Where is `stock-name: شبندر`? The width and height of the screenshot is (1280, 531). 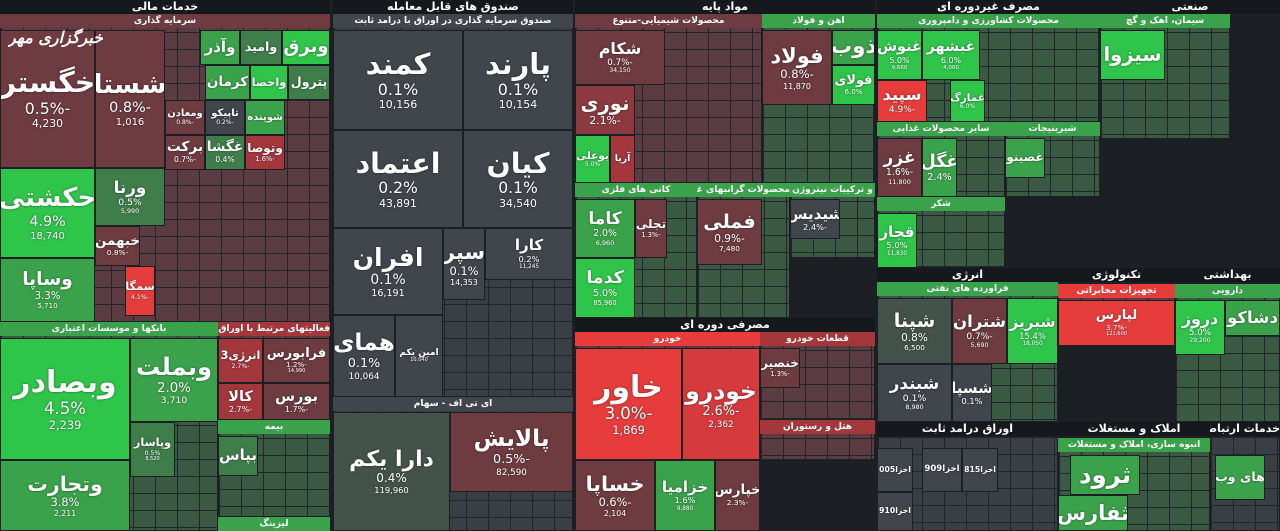 stock-name: شبندر is located at coordinates (914, 383).